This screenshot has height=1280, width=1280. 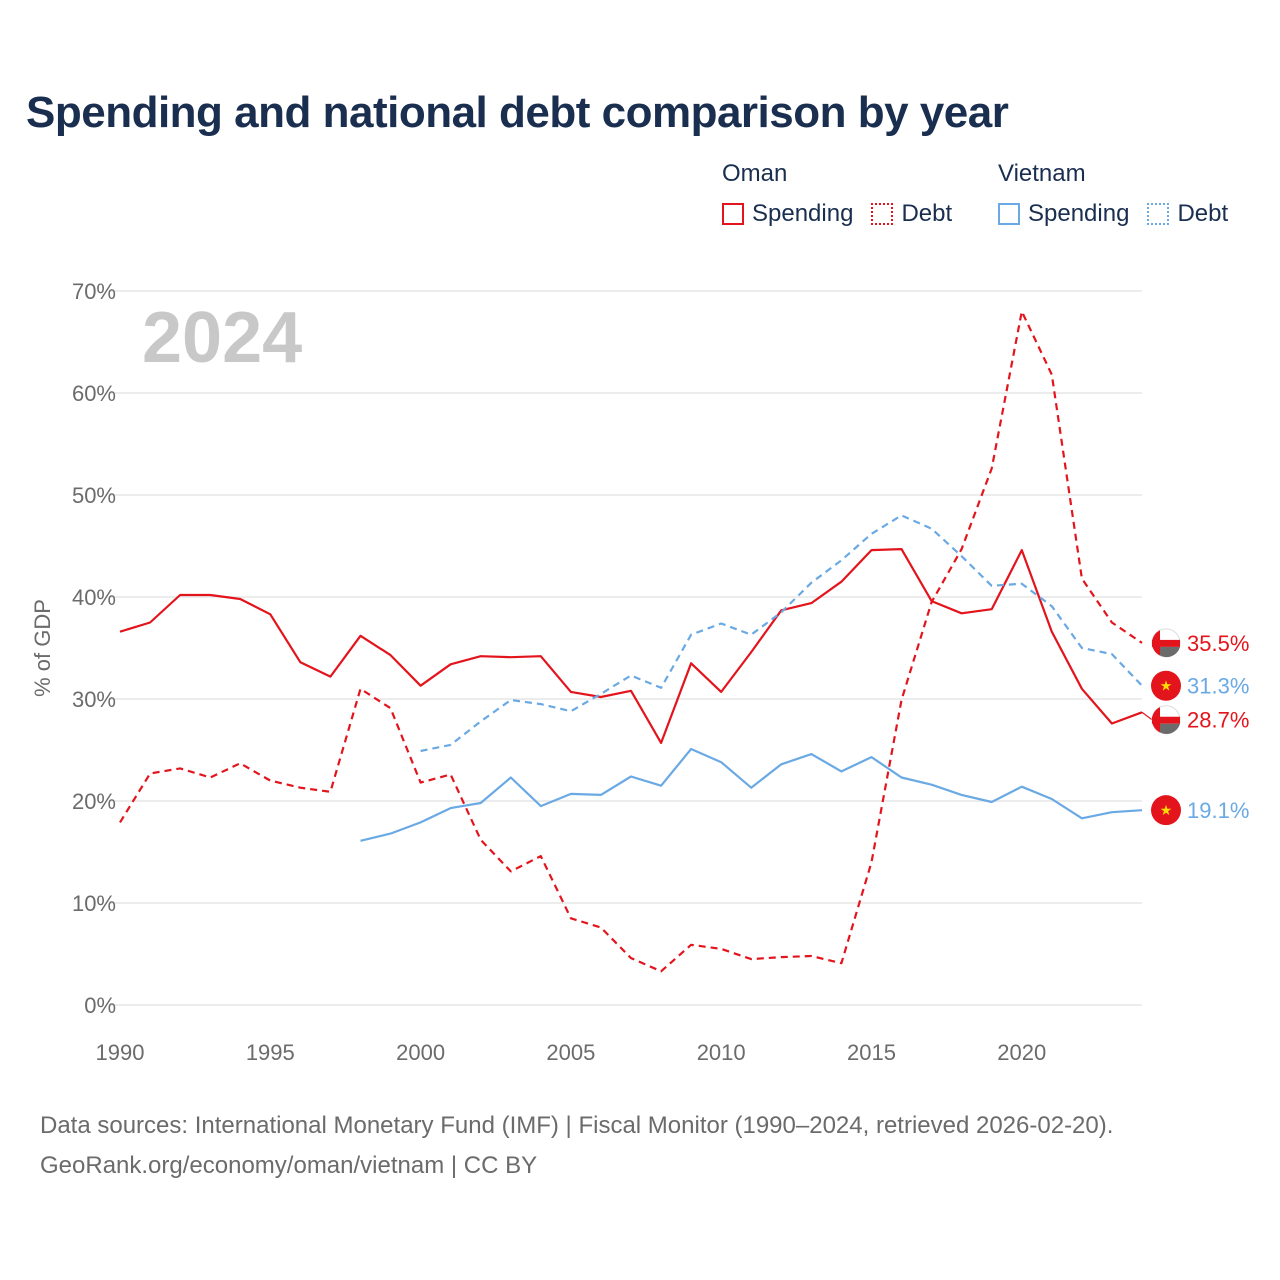 I want to click on end-label-connector, so click(x=1147, y=716).